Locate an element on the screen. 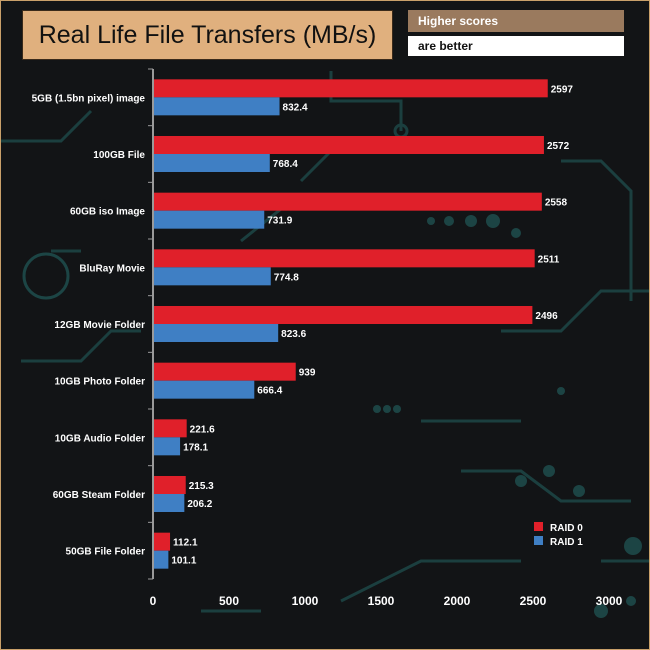 Image resolution: width=650 pixels, height=650 pixels. x-tick-label: 1500 is located at coordinates (381, 601).